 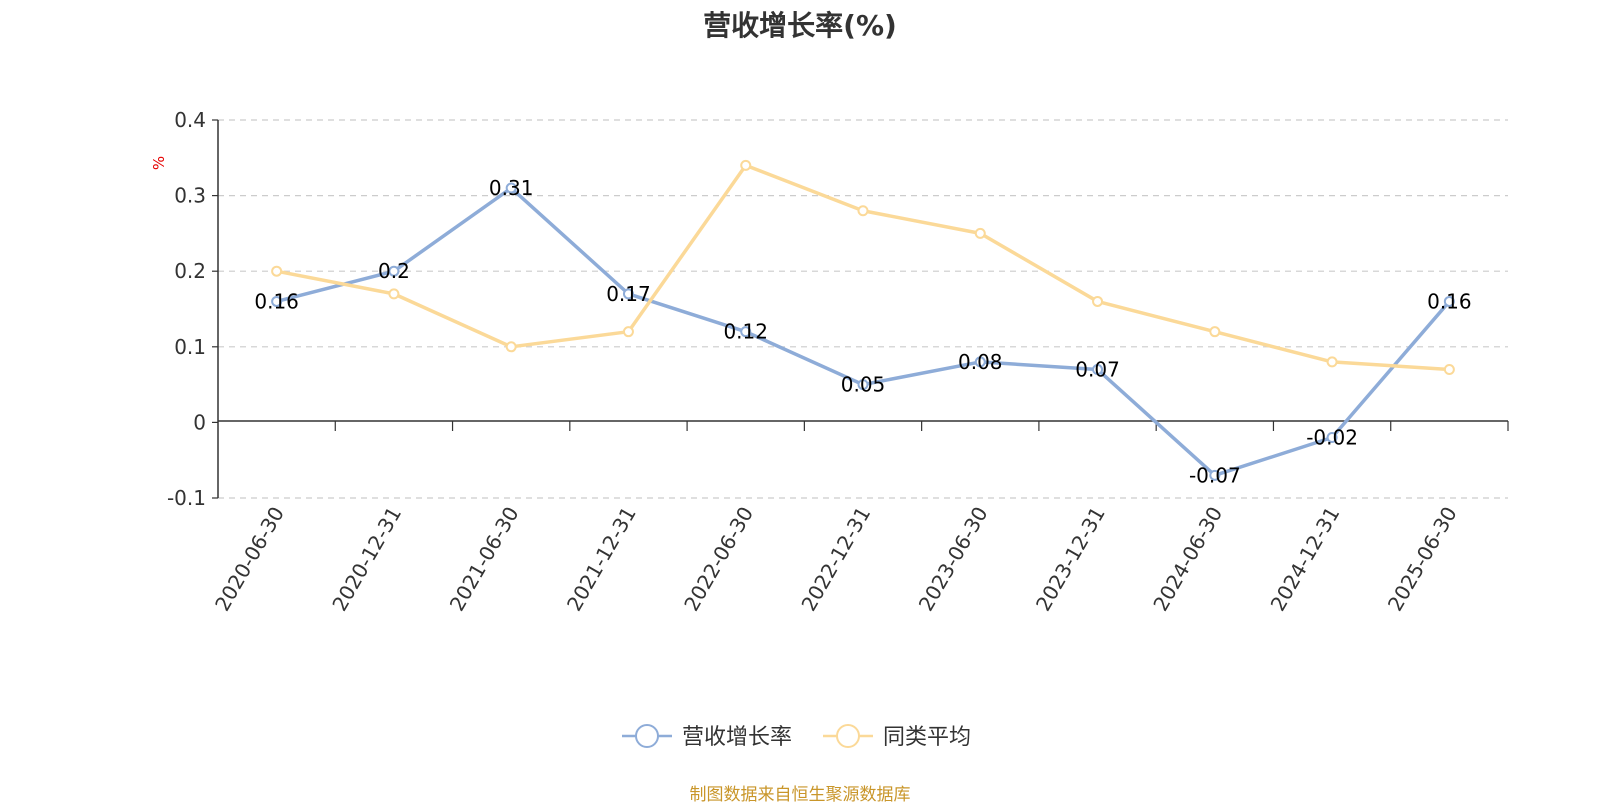 I want to click on x-tick-label: 2025-06-30, so click(x=1422, y=559).